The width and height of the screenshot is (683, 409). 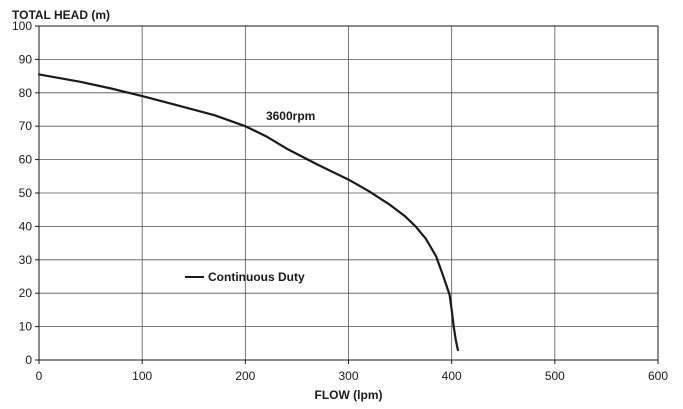 What do you see at coordinates (39, 376) in the screenshot?
I see `x-tick-label: 0` at bounding box center [39, 376].